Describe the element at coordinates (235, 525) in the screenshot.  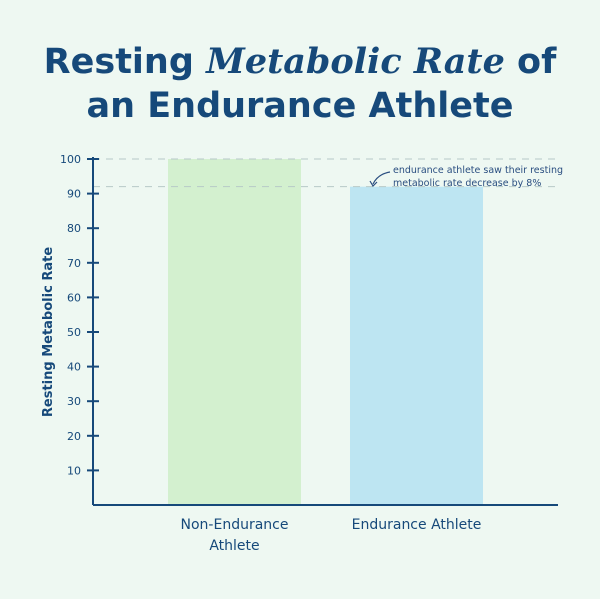
I see `x-category-label: Non-Endurance` at that location.